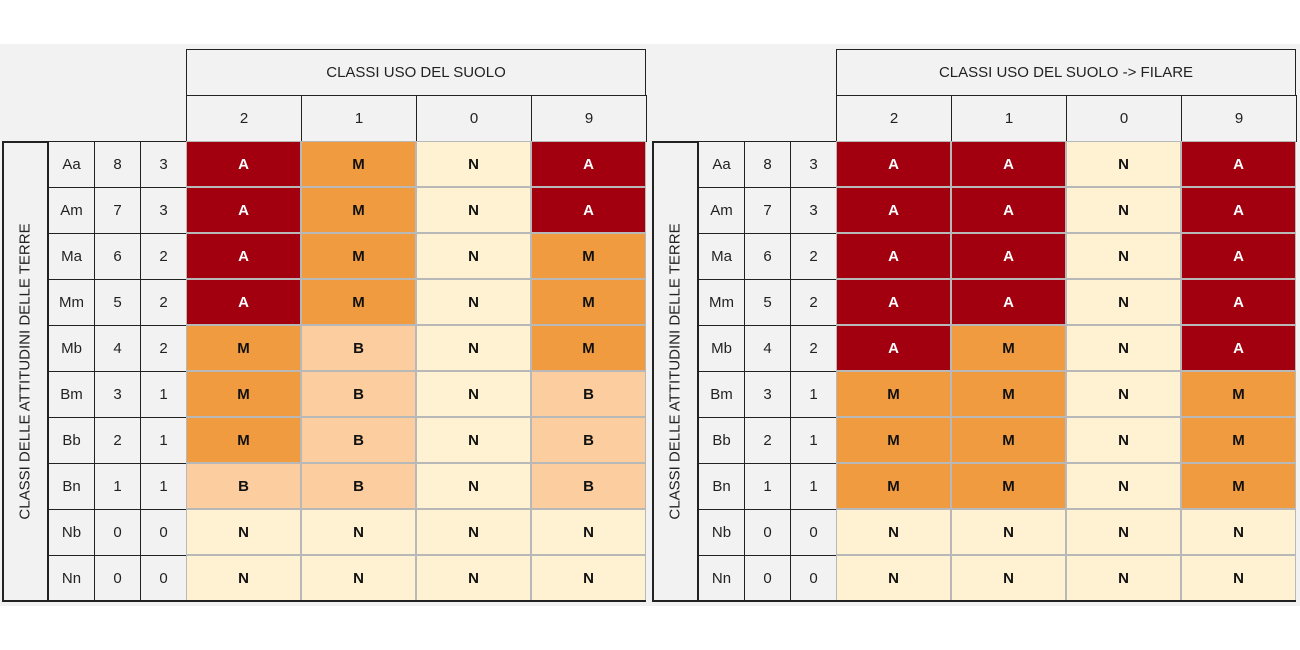 Image resolution: width=1300 pixels, height=650 pixels. I want to click on table-title: CLASSI USO DEL SUOLO -> FILARE, so click(1066, 72).